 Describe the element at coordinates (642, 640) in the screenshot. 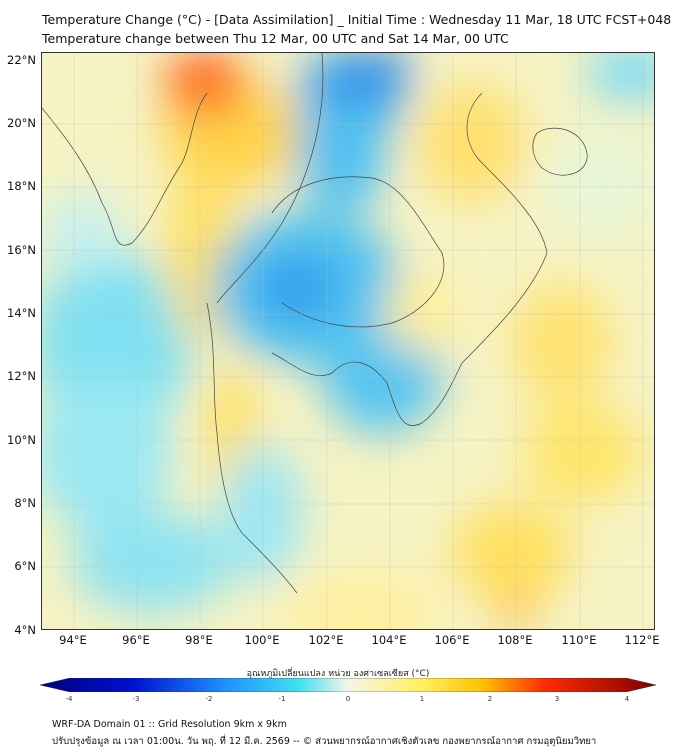

I see `lon-label: 112°E` at that location.